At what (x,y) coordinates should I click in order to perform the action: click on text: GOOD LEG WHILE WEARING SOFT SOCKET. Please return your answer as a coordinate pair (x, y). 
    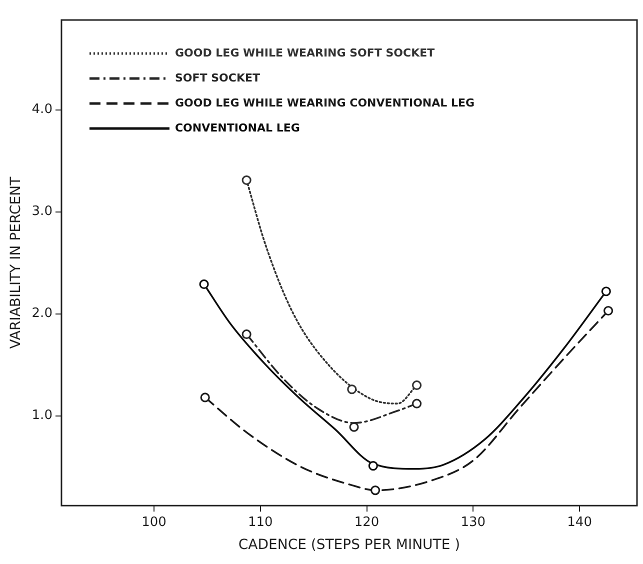
    Looking at the image, I should click on (305, 53).